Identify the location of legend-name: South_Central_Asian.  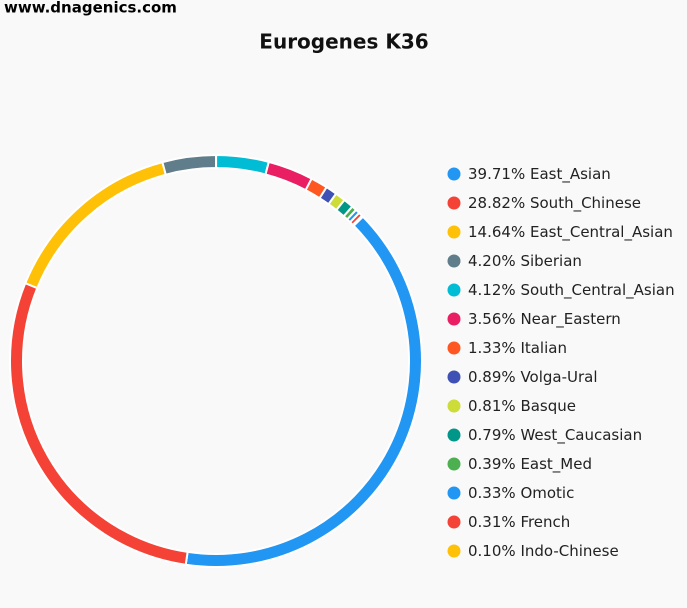
(597, 290).